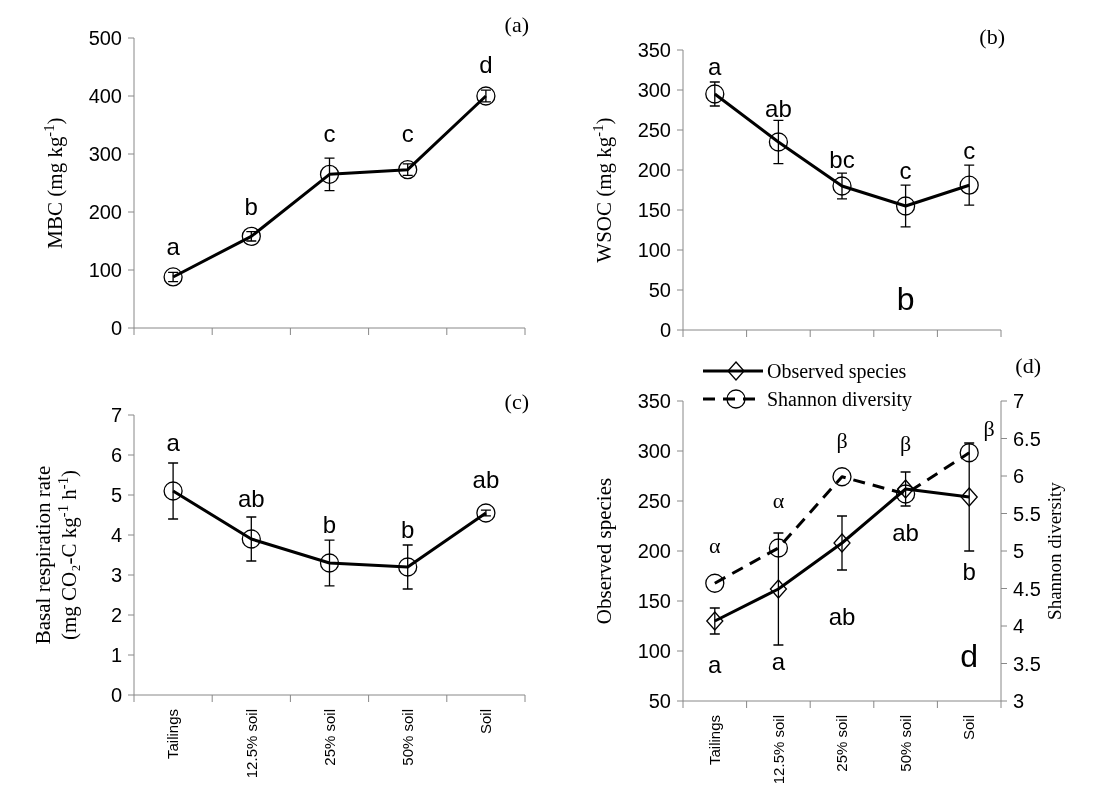 This screenshot has height=810, width=1098. What do you see at coordinates (1027, 513) in the screenshot?
I see `y2-tick-label: 5.5` at bounding box center [1027, 513].